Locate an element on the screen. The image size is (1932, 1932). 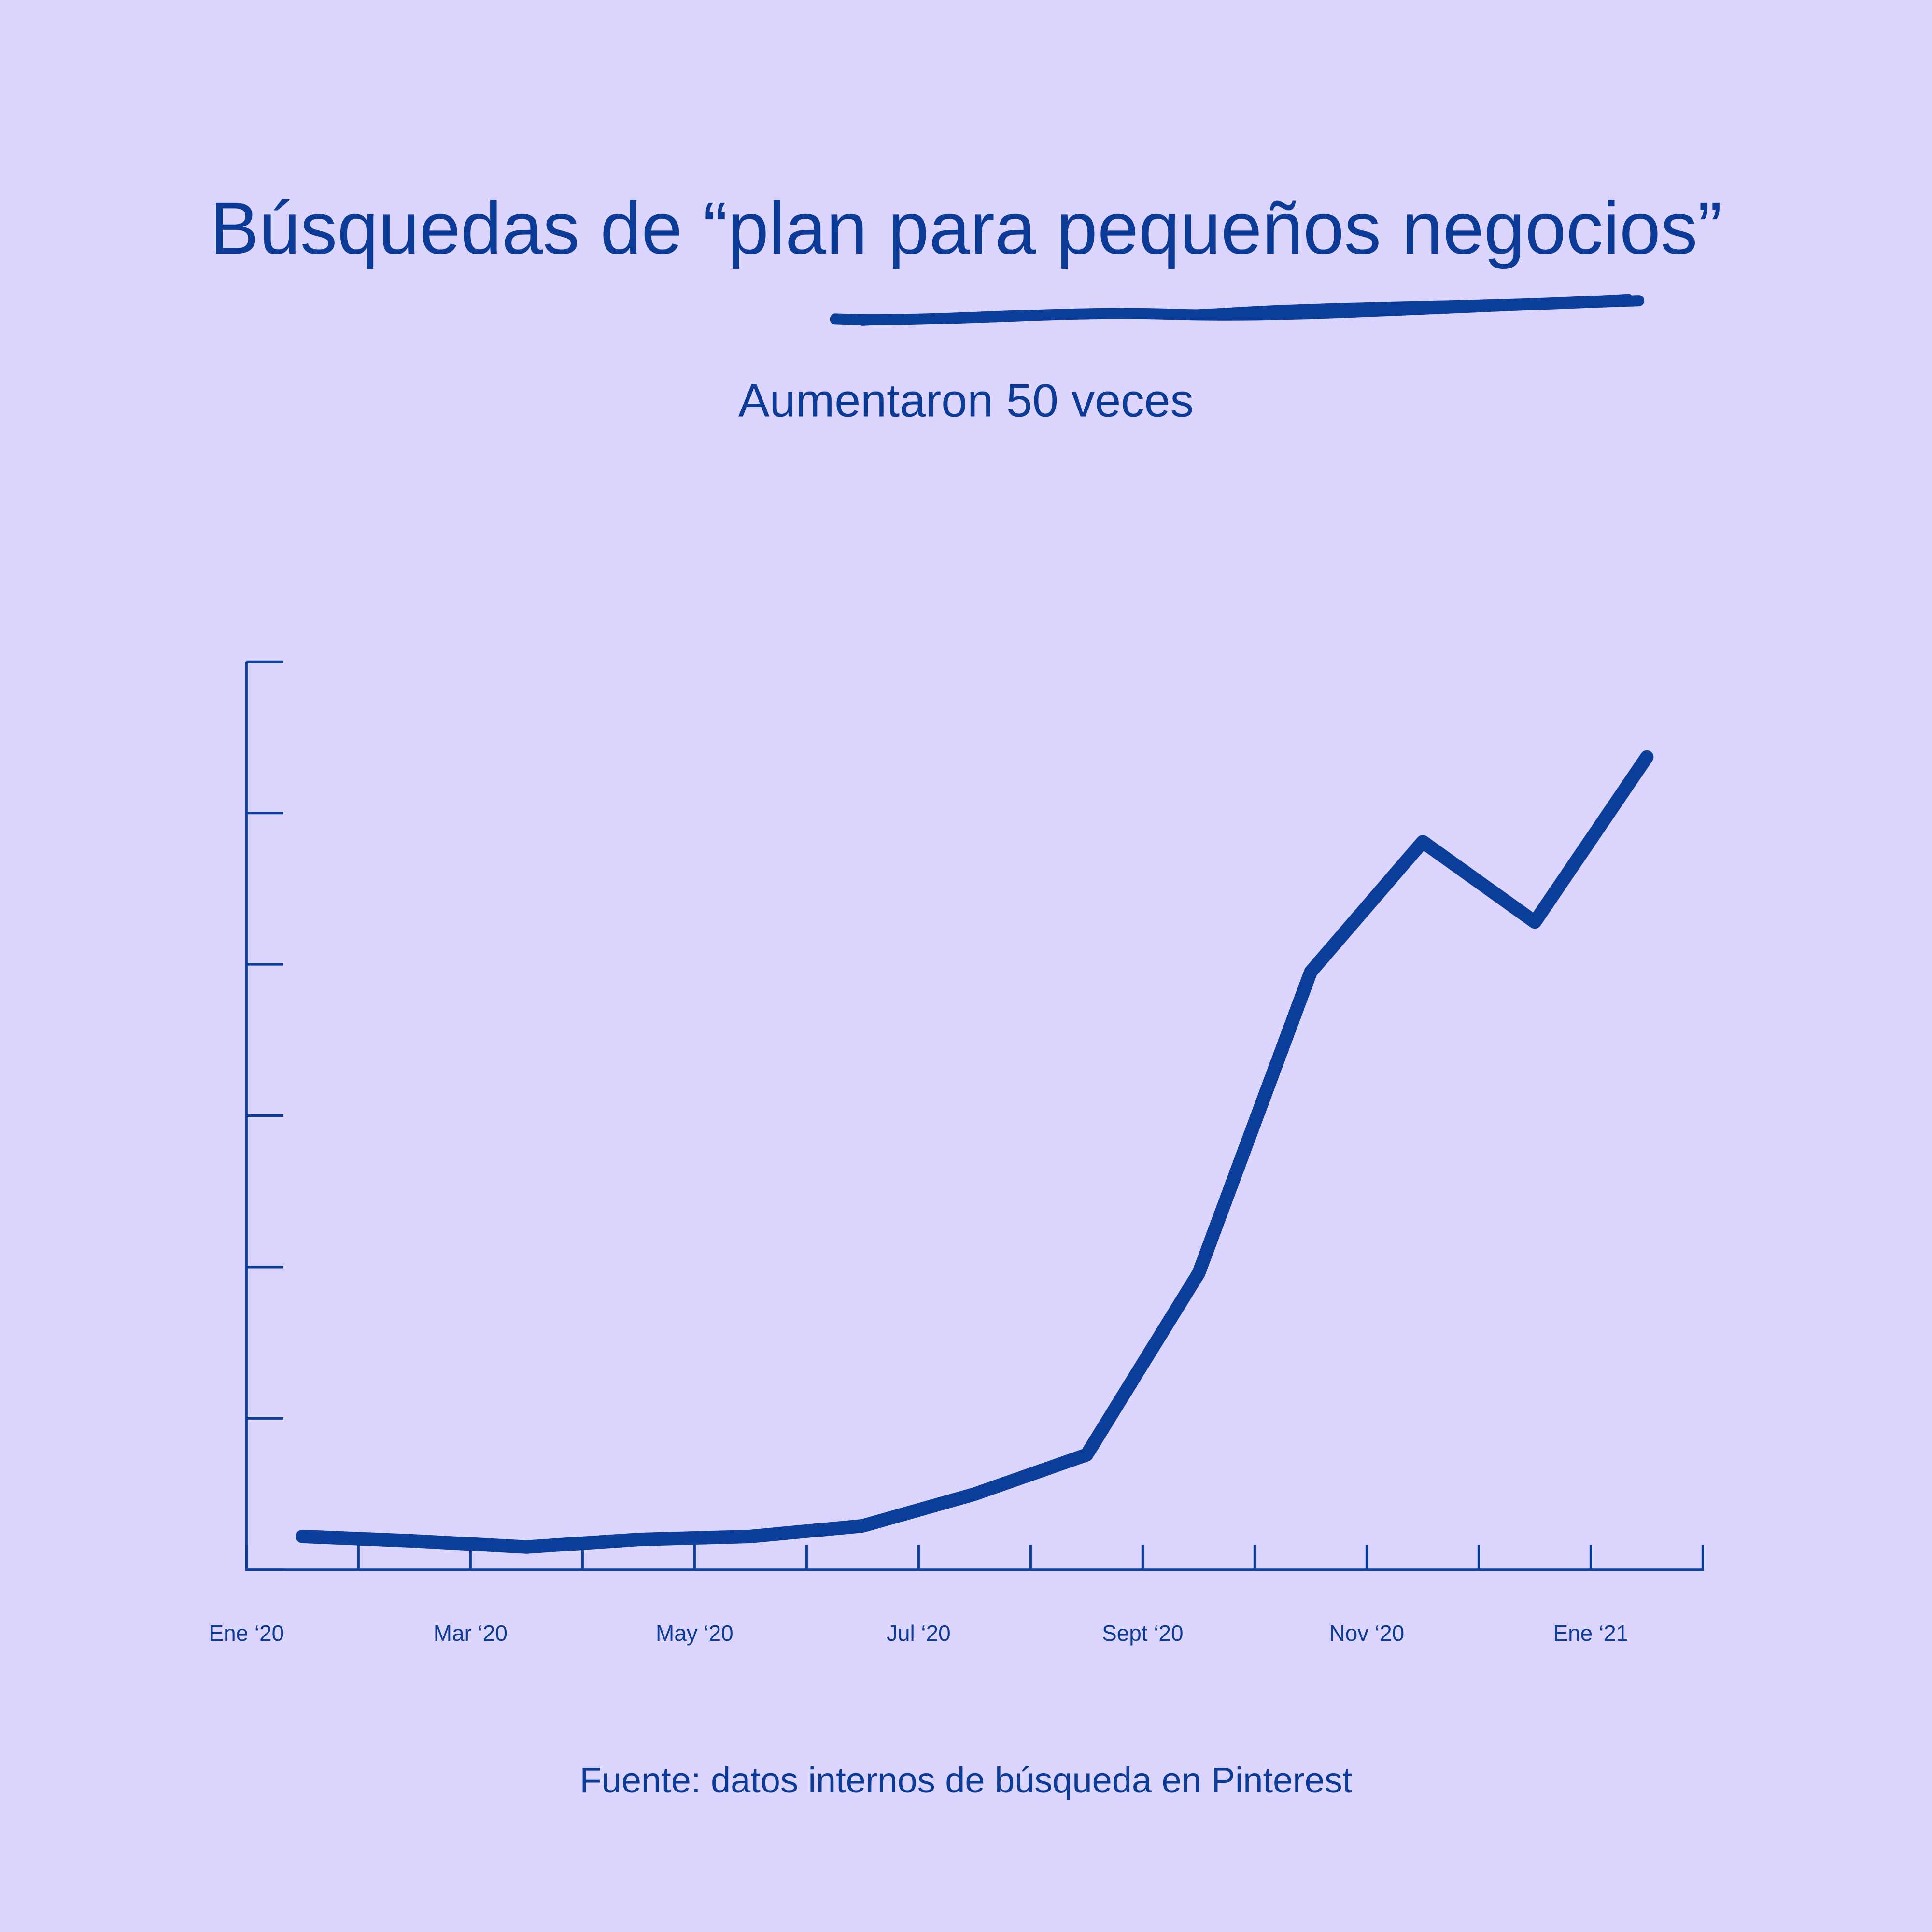
x-tick-label: Sept ‘20 is located at coordinates (1142, 1633).